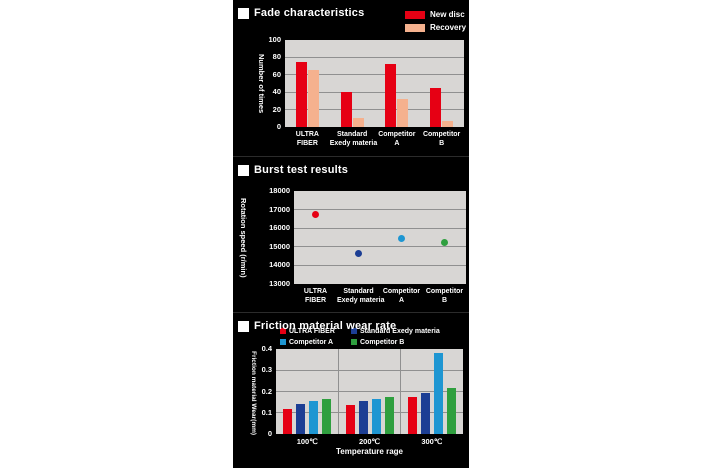  What do you see at coordinates (325, 326) in the screenshot?
I see `section-title-text: Friction material wear rate` at bounding box center [325, 326].